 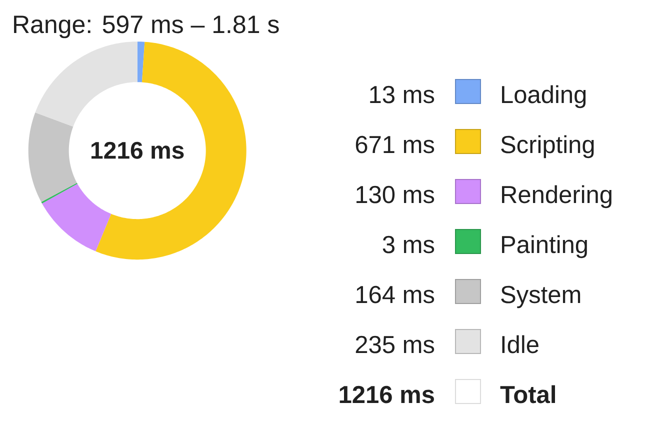 What do you see at coordinates (544, 246) in the screenshot?
I see `legend-label: Painting` at bounding box center [544, 246].